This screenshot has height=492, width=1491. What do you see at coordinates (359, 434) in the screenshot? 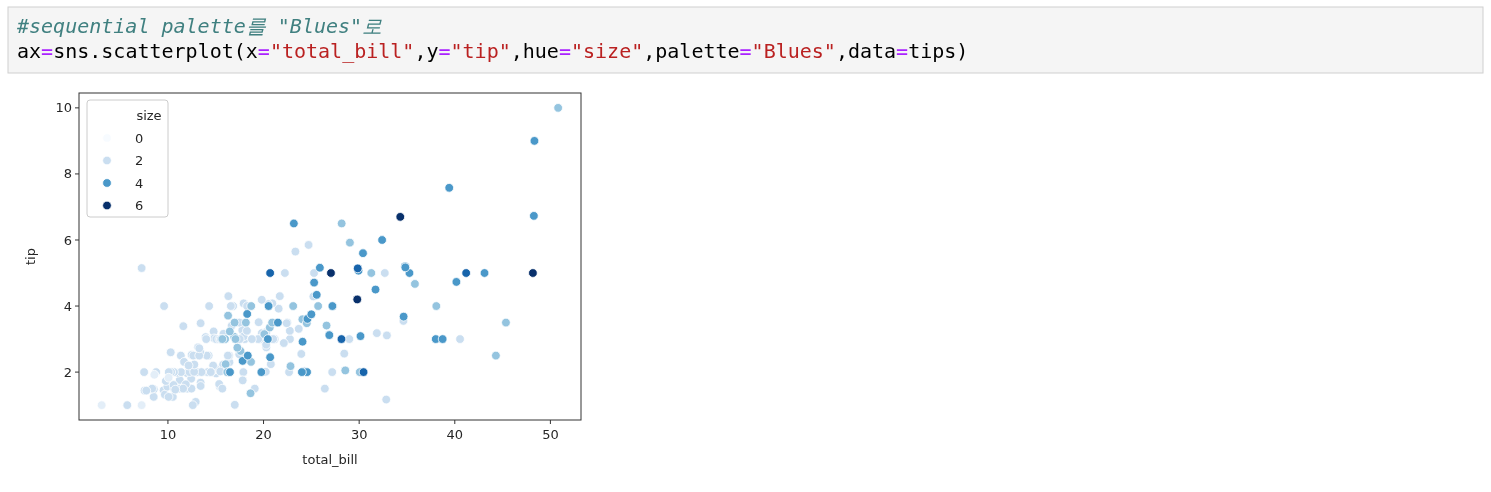
I see `x-tick-label: 30` at bounding box center [359, 434].